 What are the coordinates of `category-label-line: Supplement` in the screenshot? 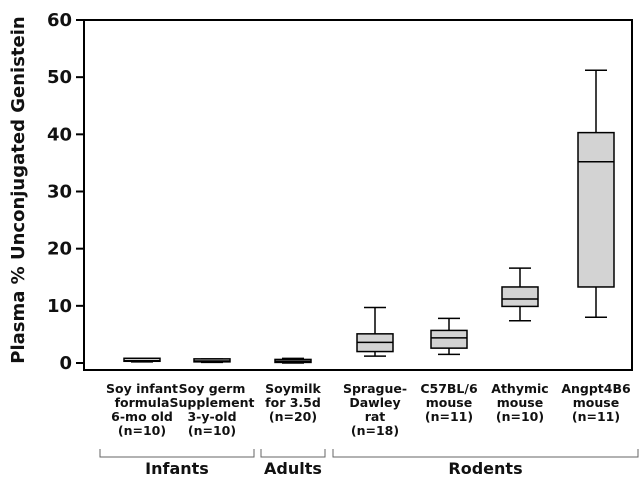 It's located at (212, 402).